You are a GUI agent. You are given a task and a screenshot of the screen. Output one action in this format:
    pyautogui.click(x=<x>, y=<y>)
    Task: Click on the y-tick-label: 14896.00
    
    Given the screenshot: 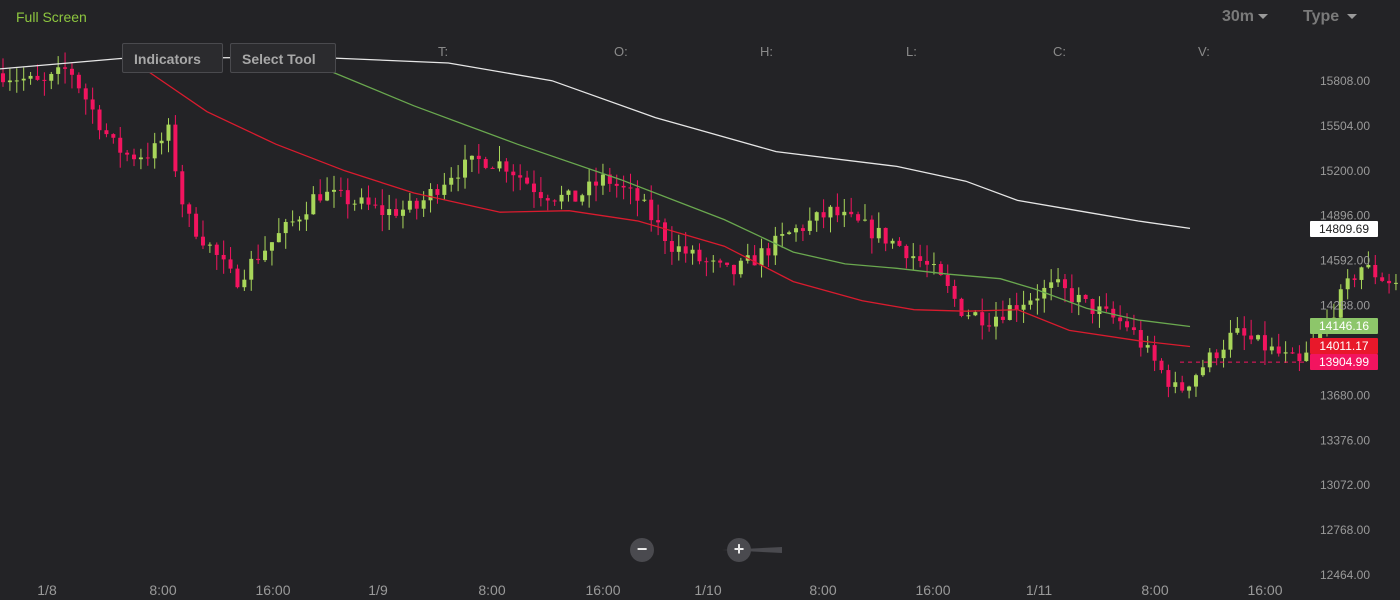 What is the action you would take?
    pyautogui.click(x=1345, y=216)
    